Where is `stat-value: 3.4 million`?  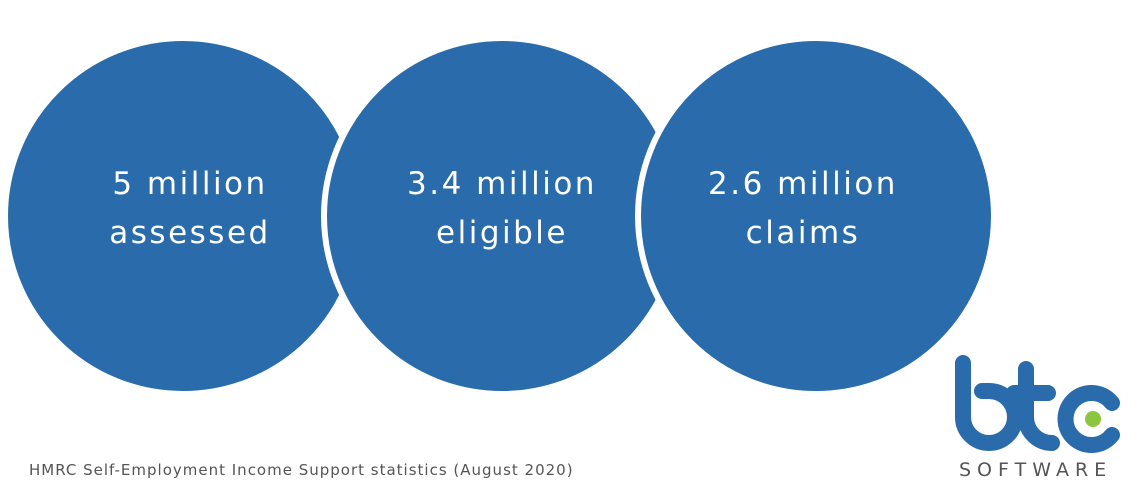
stat-value: 3.4 million is located at coordinates (502, 183).